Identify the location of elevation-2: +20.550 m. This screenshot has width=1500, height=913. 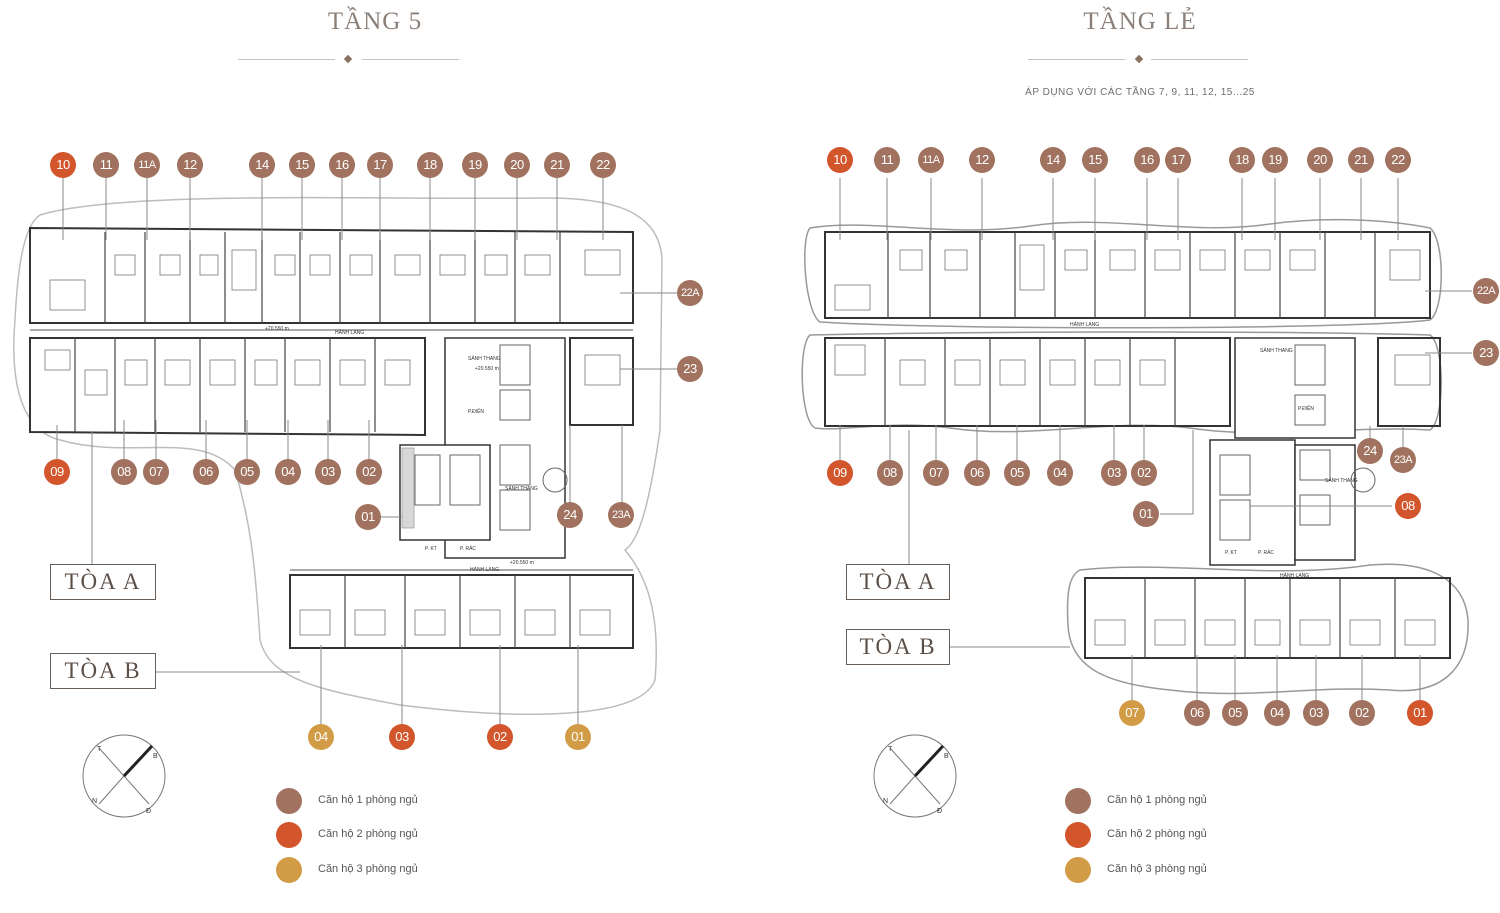
(487, 369).